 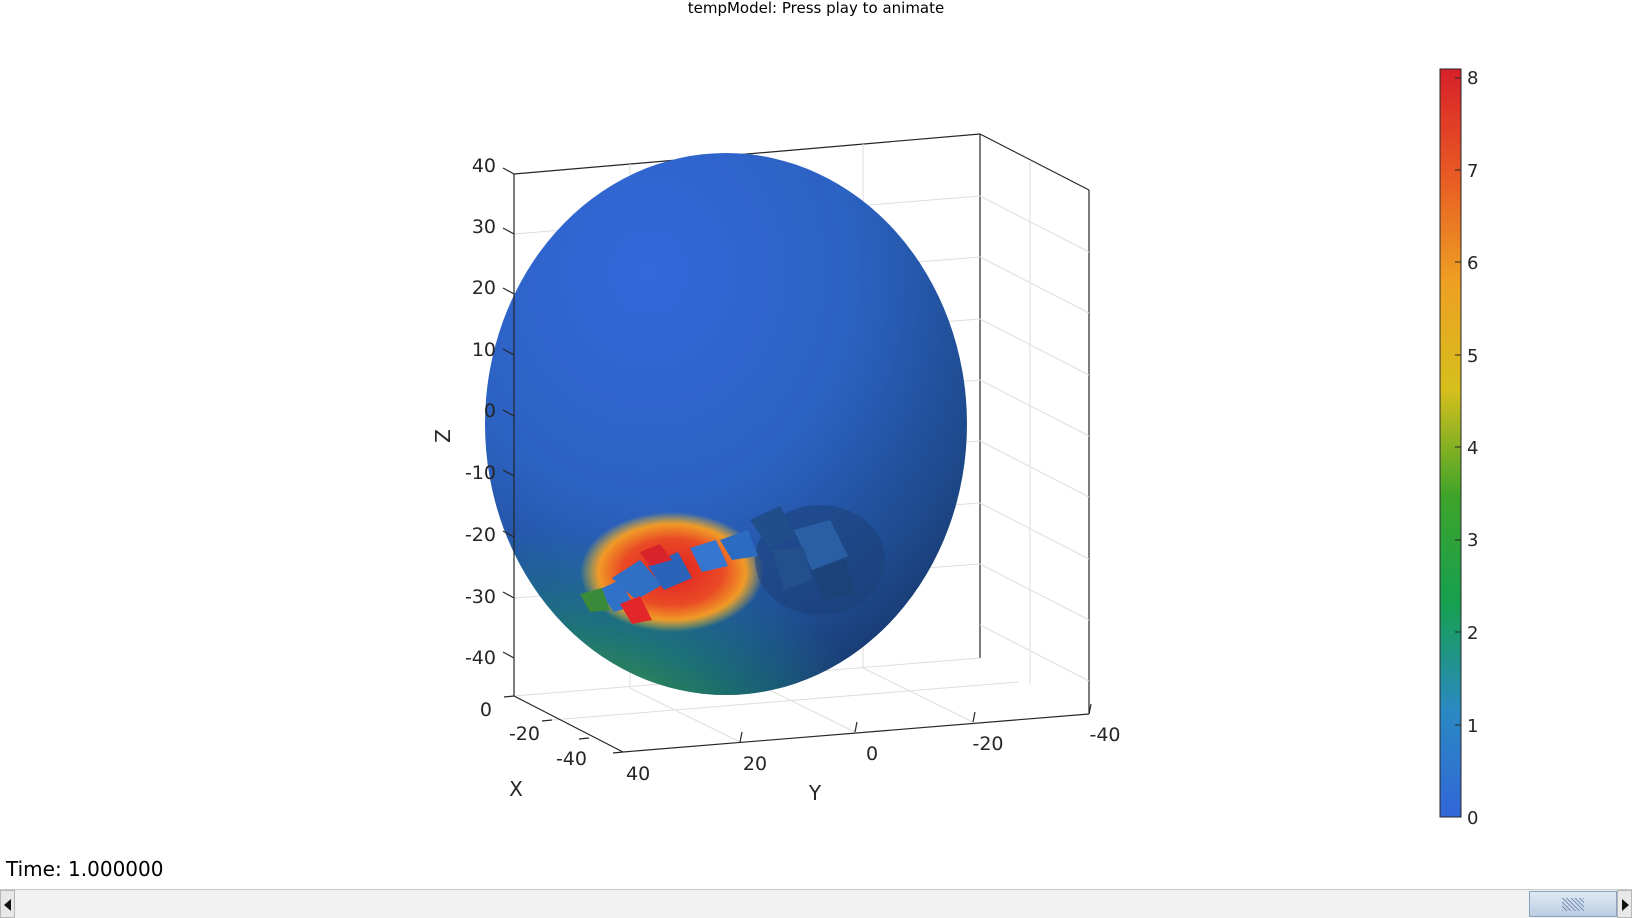 I want to click on z-tick-labels: 40 30 20 10 0 -10 -20 -30 -40, so click(x=480, y=412).